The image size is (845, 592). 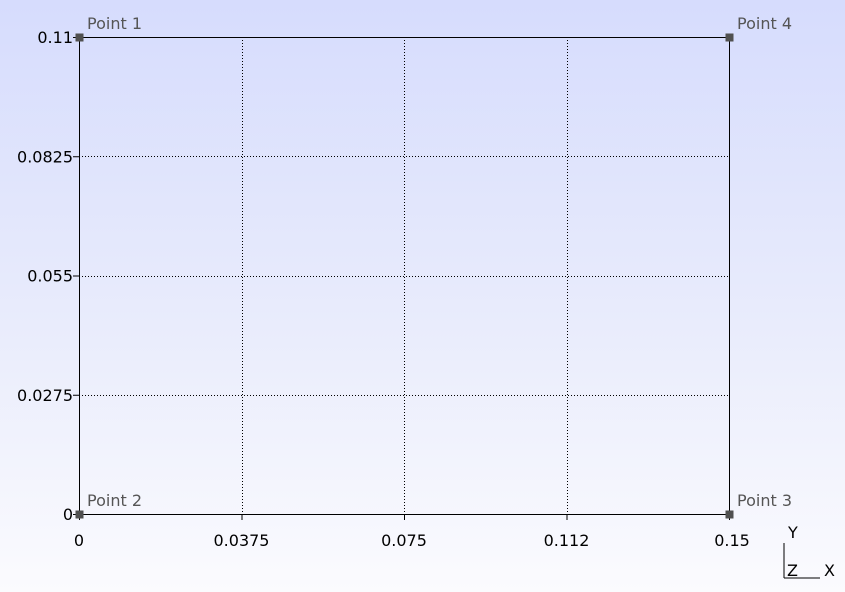 I want to click on y-tick-label: 0.055, so click(x=50, y=276).